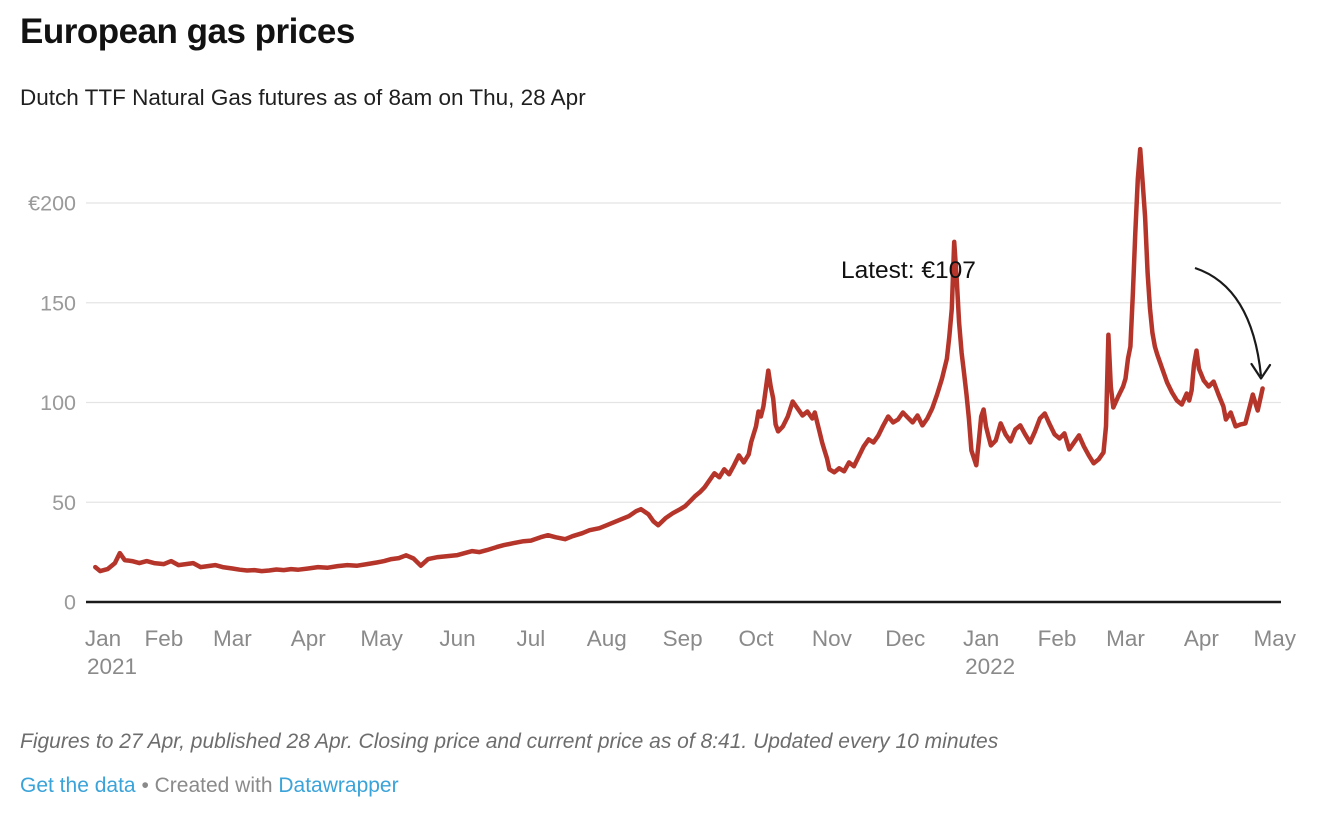  I want to click on y-tick-label: 0, so click(70, 603).